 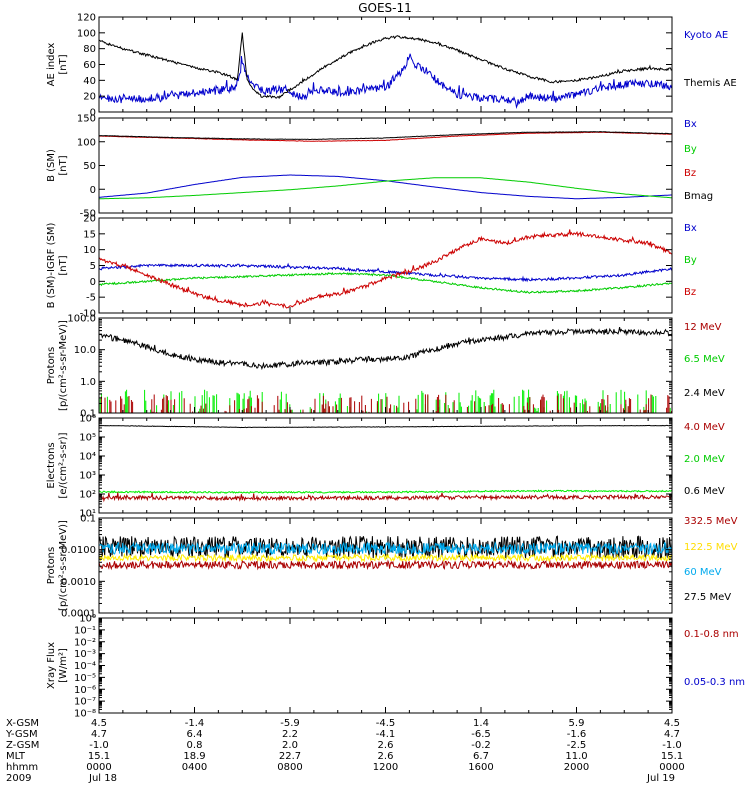 What do you see at coordinates (85, 630) in the screenshot?
I see `y-tick-label: 10⁻¹` at bounding box center [85, 630].